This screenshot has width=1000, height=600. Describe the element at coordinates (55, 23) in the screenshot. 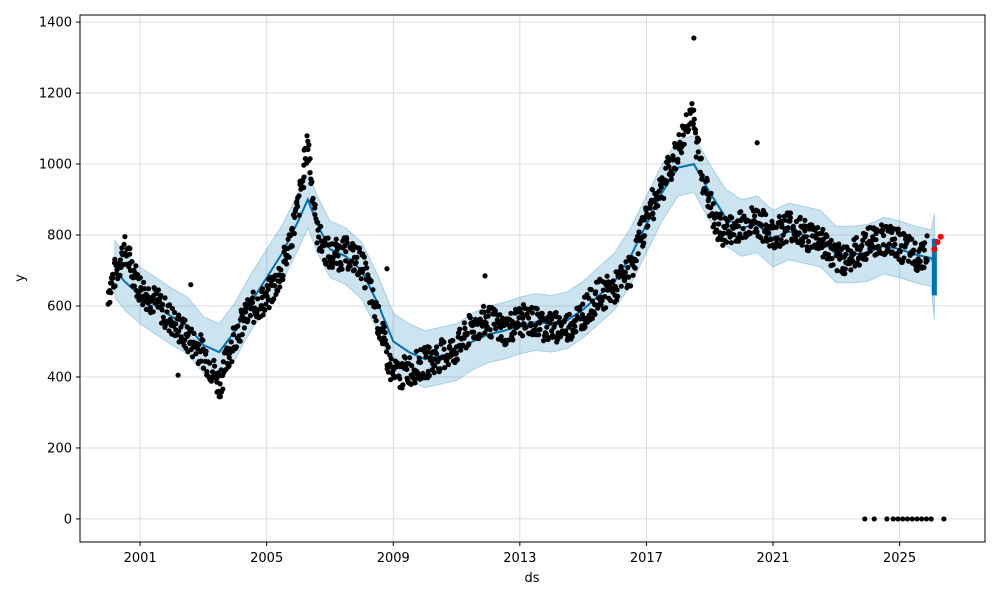

I see `y-tick-label: 1400` at that location.